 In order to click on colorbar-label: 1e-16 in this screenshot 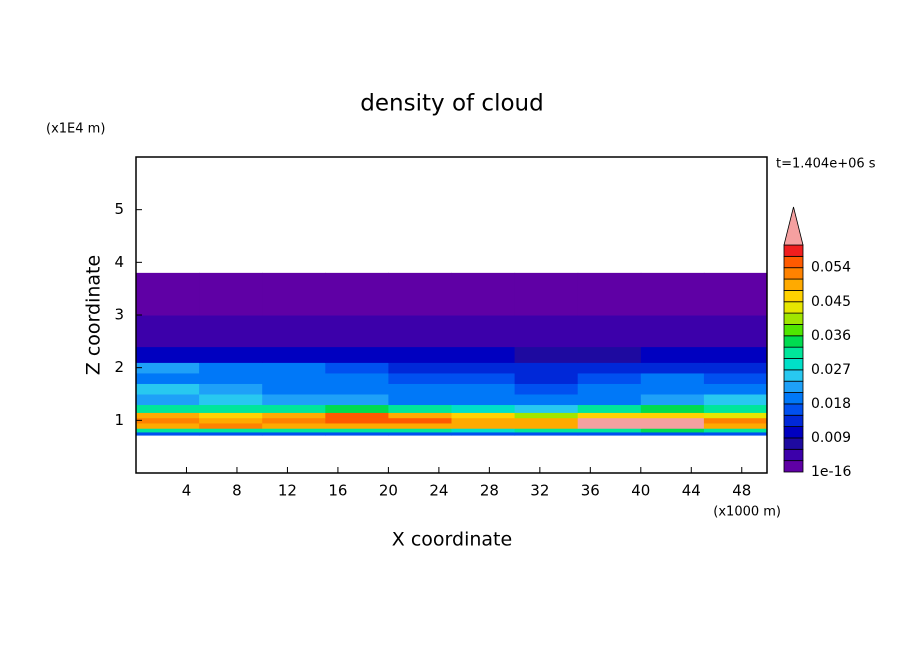, I will do `click(831, 472)`.